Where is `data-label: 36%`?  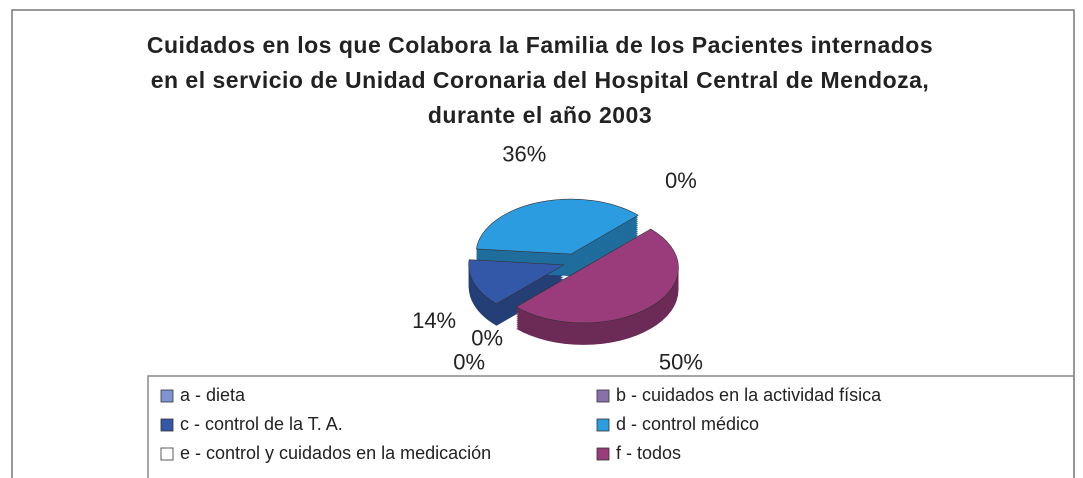 data-label: 36% is located at coordinates (524, 154).